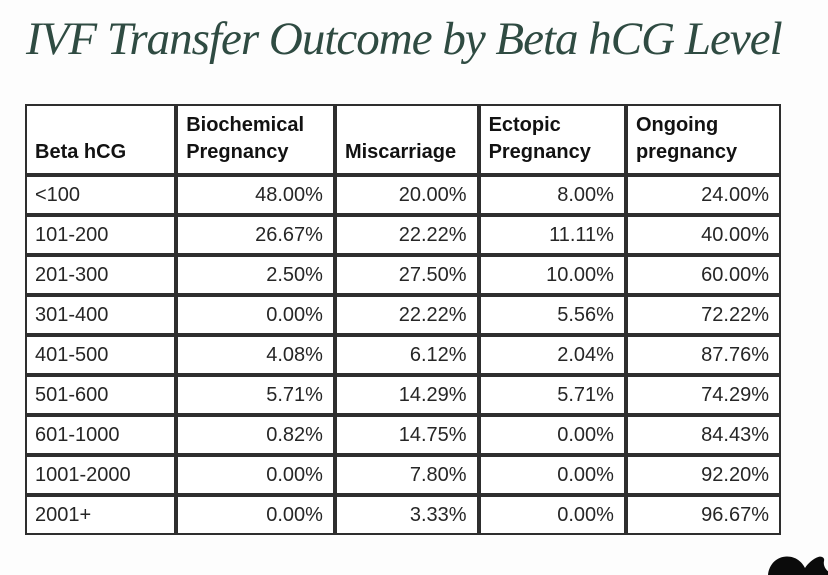 Image resolution: width=828 pixels, height=575 pixels. What do you see at coordinates (552, 355) in the screenshot?
I see `cell-ectopic: 2.04%` at bounding box center [552, 355].